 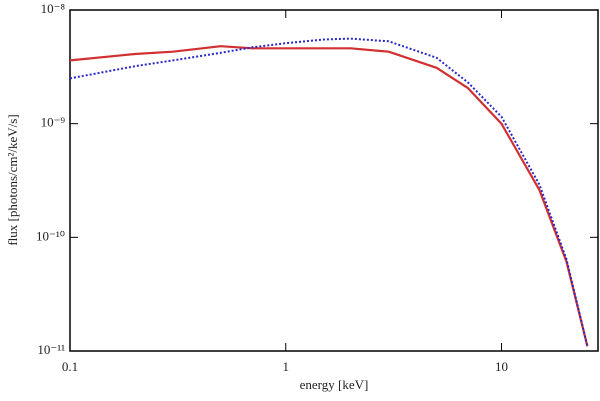 I want to click on y-tick-label: 10⁻⁸, so click(x=53, y=8).